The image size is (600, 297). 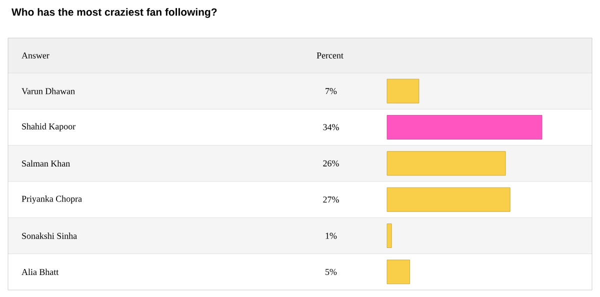 What do you see at coordinates (40, 272) in the screenshot?
I see `y-tick-label: Alia Bhatt` at bounding box center [40, 272].